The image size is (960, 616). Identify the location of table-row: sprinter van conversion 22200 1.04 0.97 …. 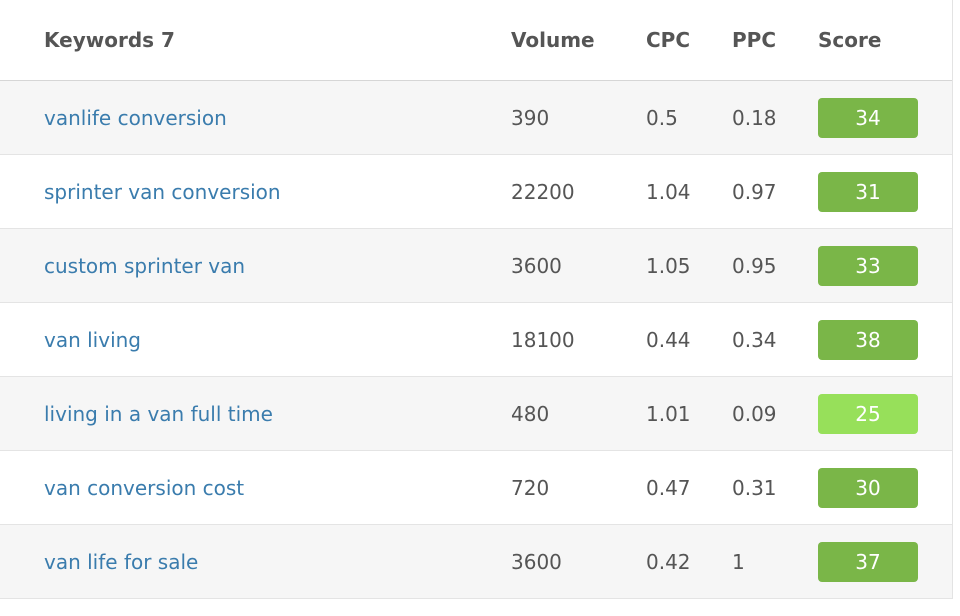
(476, 192).